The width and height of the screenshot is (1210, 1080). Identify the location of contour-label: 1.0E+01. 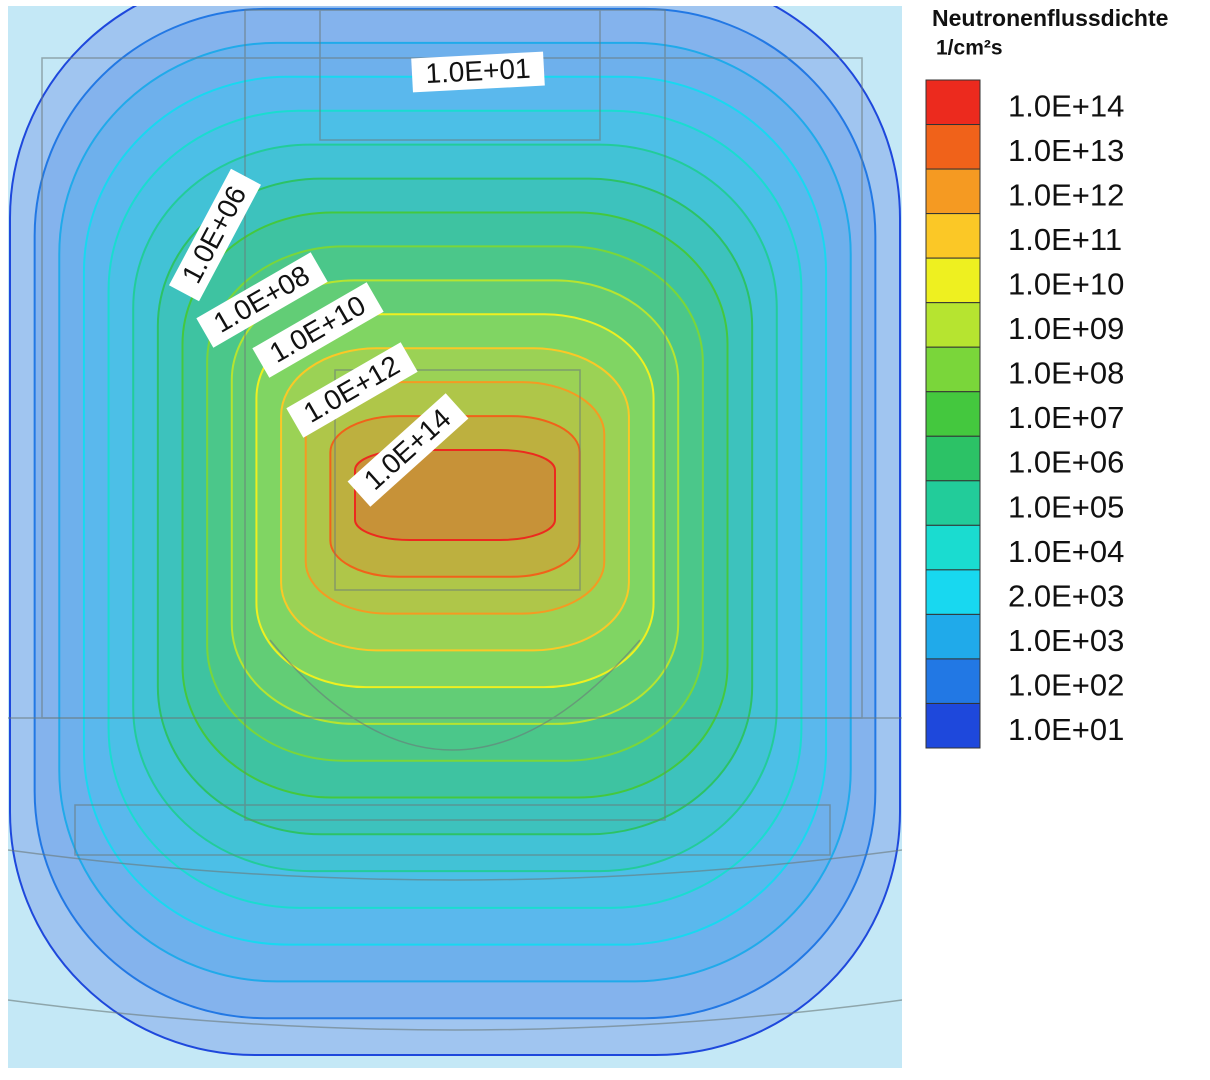
(478, 72).